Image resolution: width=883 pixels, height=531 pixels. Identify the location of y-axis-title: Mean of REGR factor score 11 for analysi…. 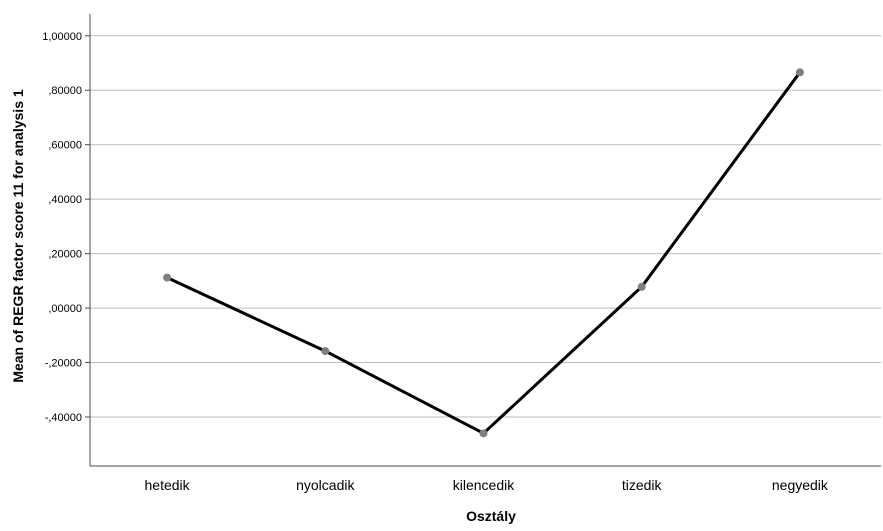
(18, 236).